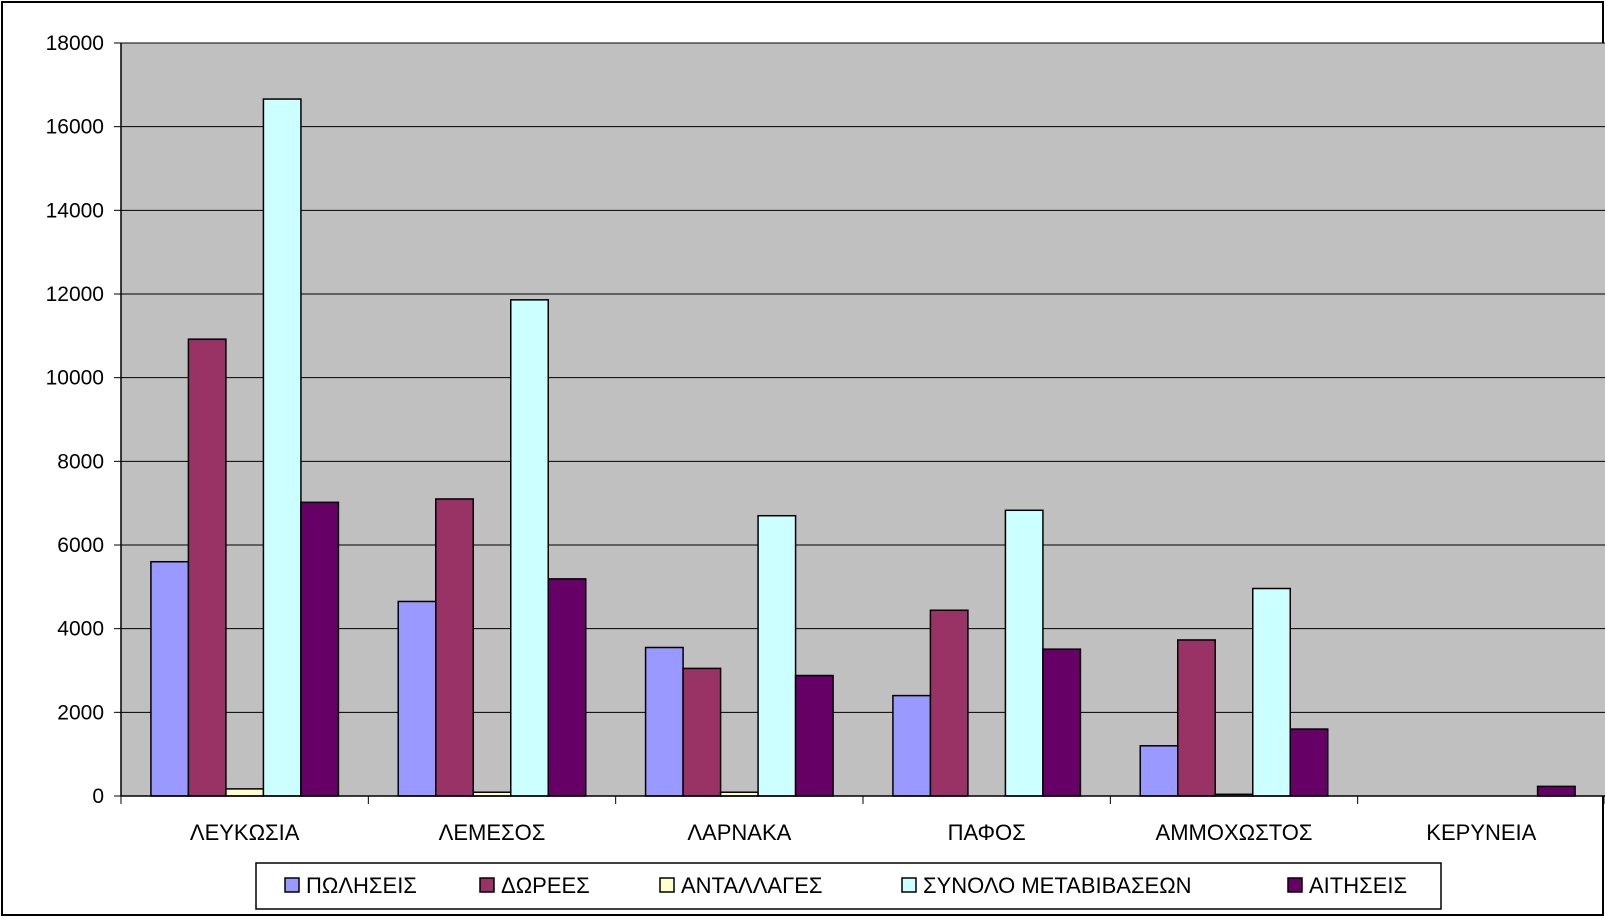  What do you see at coordinates (987, 832) in the screenshot?
I see `x-category-label: ΠΑΦΟΣ` at bounding box center [987, 832].